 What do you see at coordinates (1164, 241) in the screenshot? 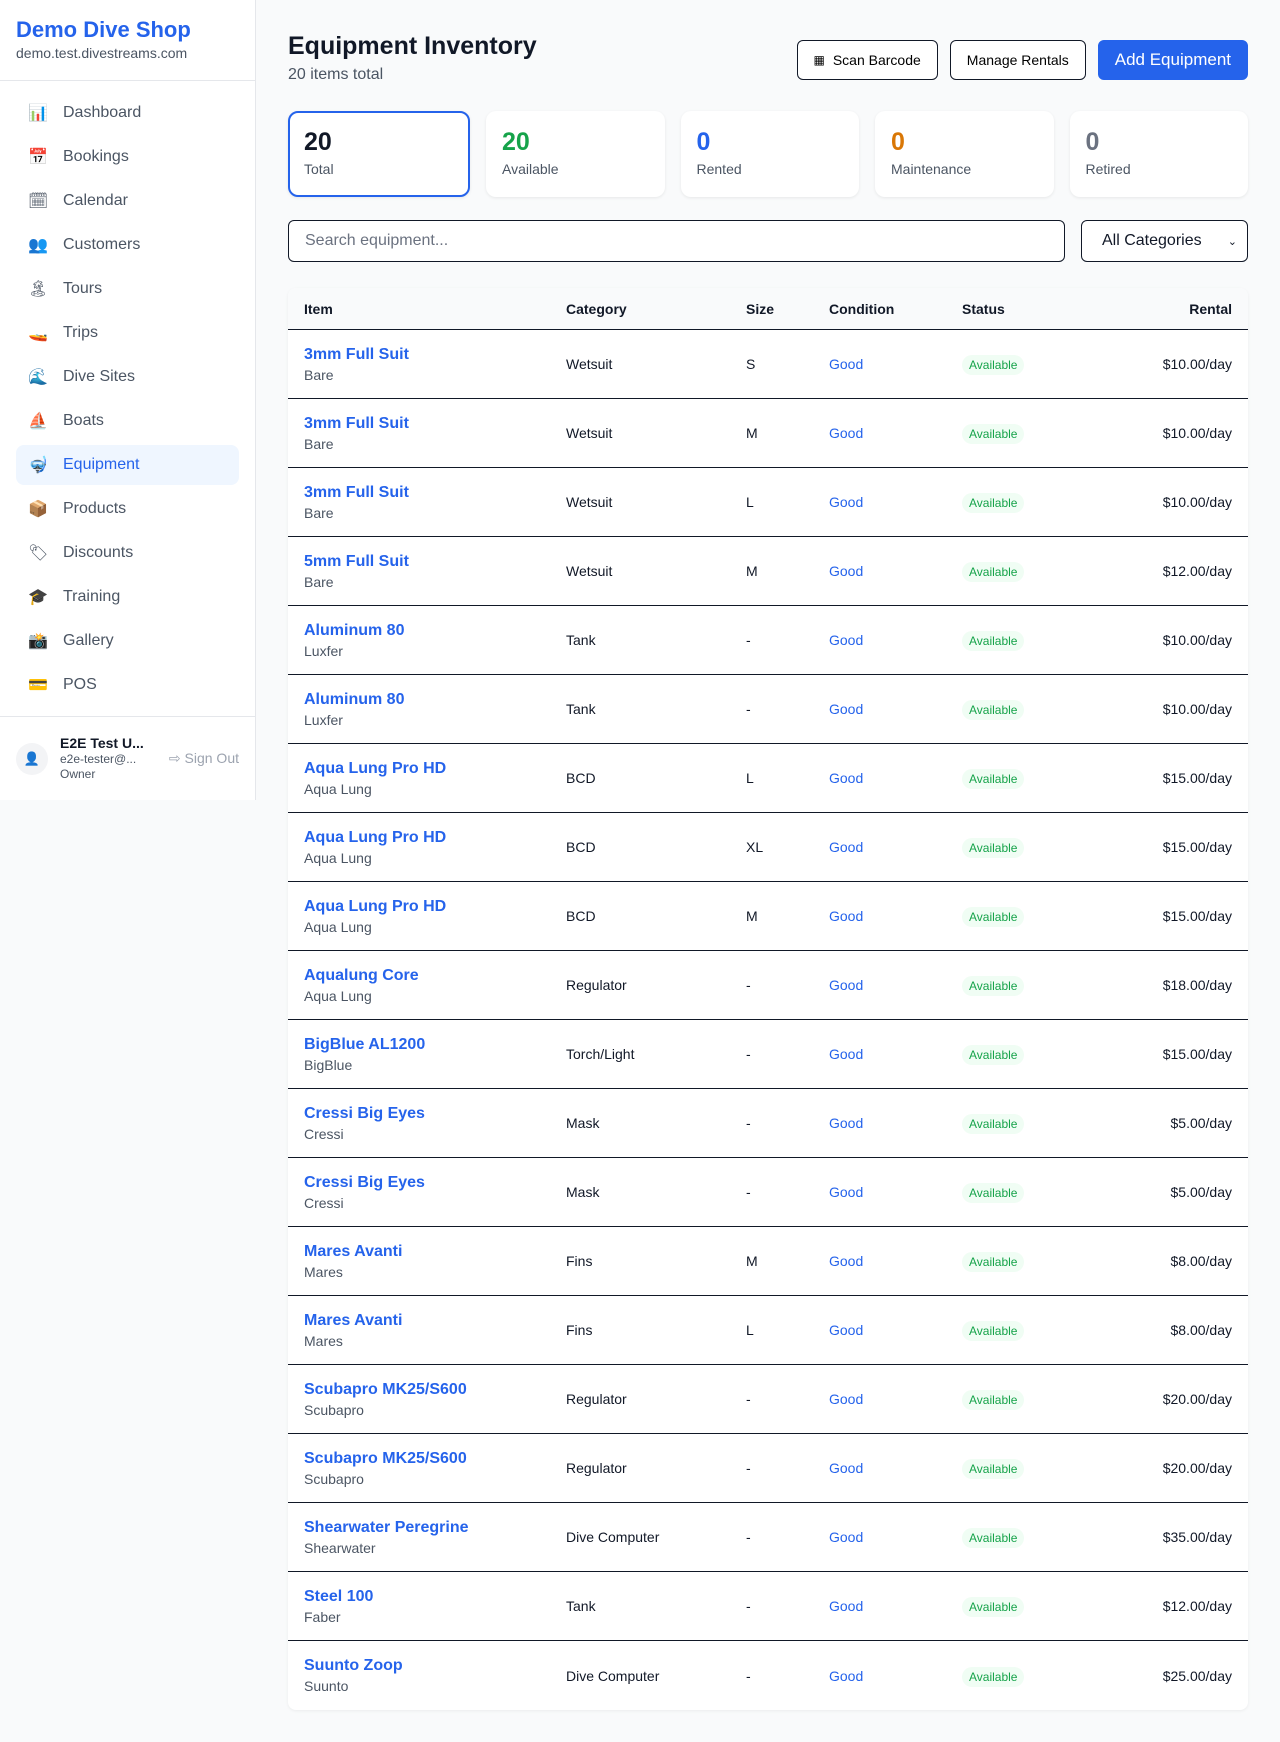
I see `category-select: All Categories ⌄` at bounding box center [1164, 241].